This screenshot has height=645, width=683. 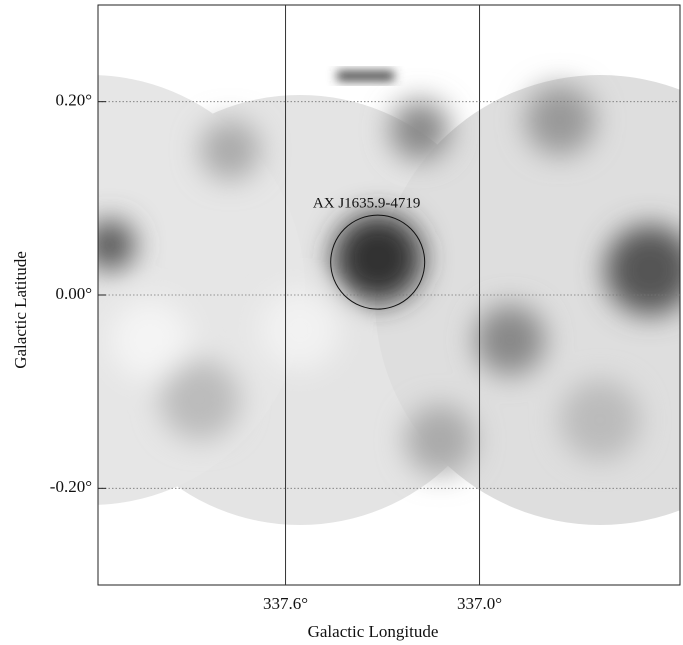 What do you see at coordinates (73, 100) in the screenshot?
I see `y-tick-label: 0.20°` at bounding box center [73, 100].